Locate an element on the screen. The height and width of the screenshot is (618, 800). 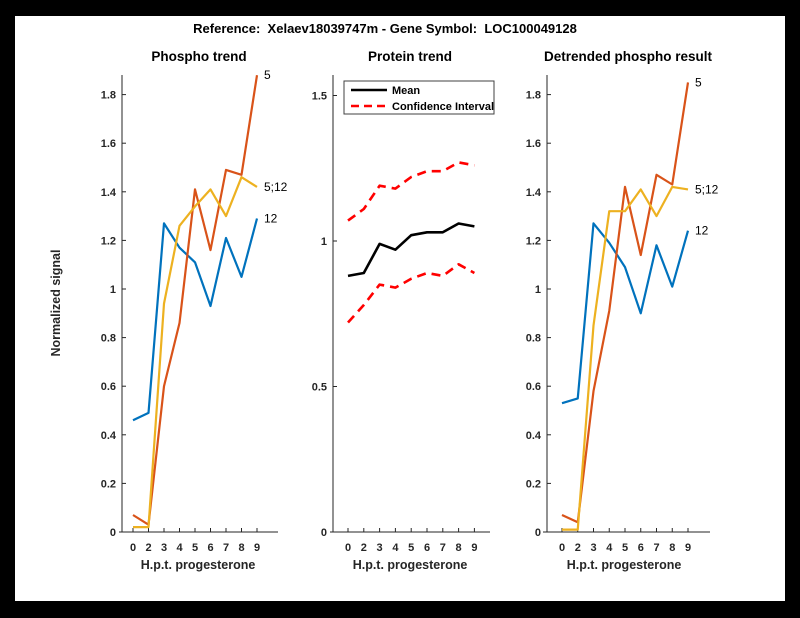
detrended-phospho-result-line-label-12: 12 is located at coordinates (702, 231).